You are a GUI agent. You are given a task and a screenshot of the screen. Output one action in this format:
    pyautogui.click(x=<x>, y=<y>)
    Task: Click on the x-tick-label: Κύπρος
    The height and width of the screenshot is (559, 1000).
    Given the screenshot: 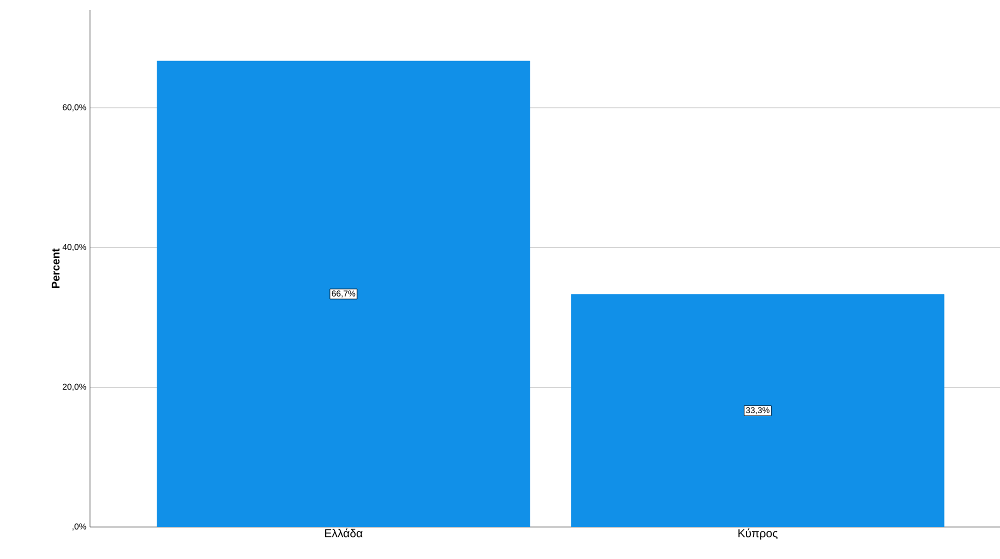 What is the action you would take?
    pyautogui.click(x=758, y=534)
    